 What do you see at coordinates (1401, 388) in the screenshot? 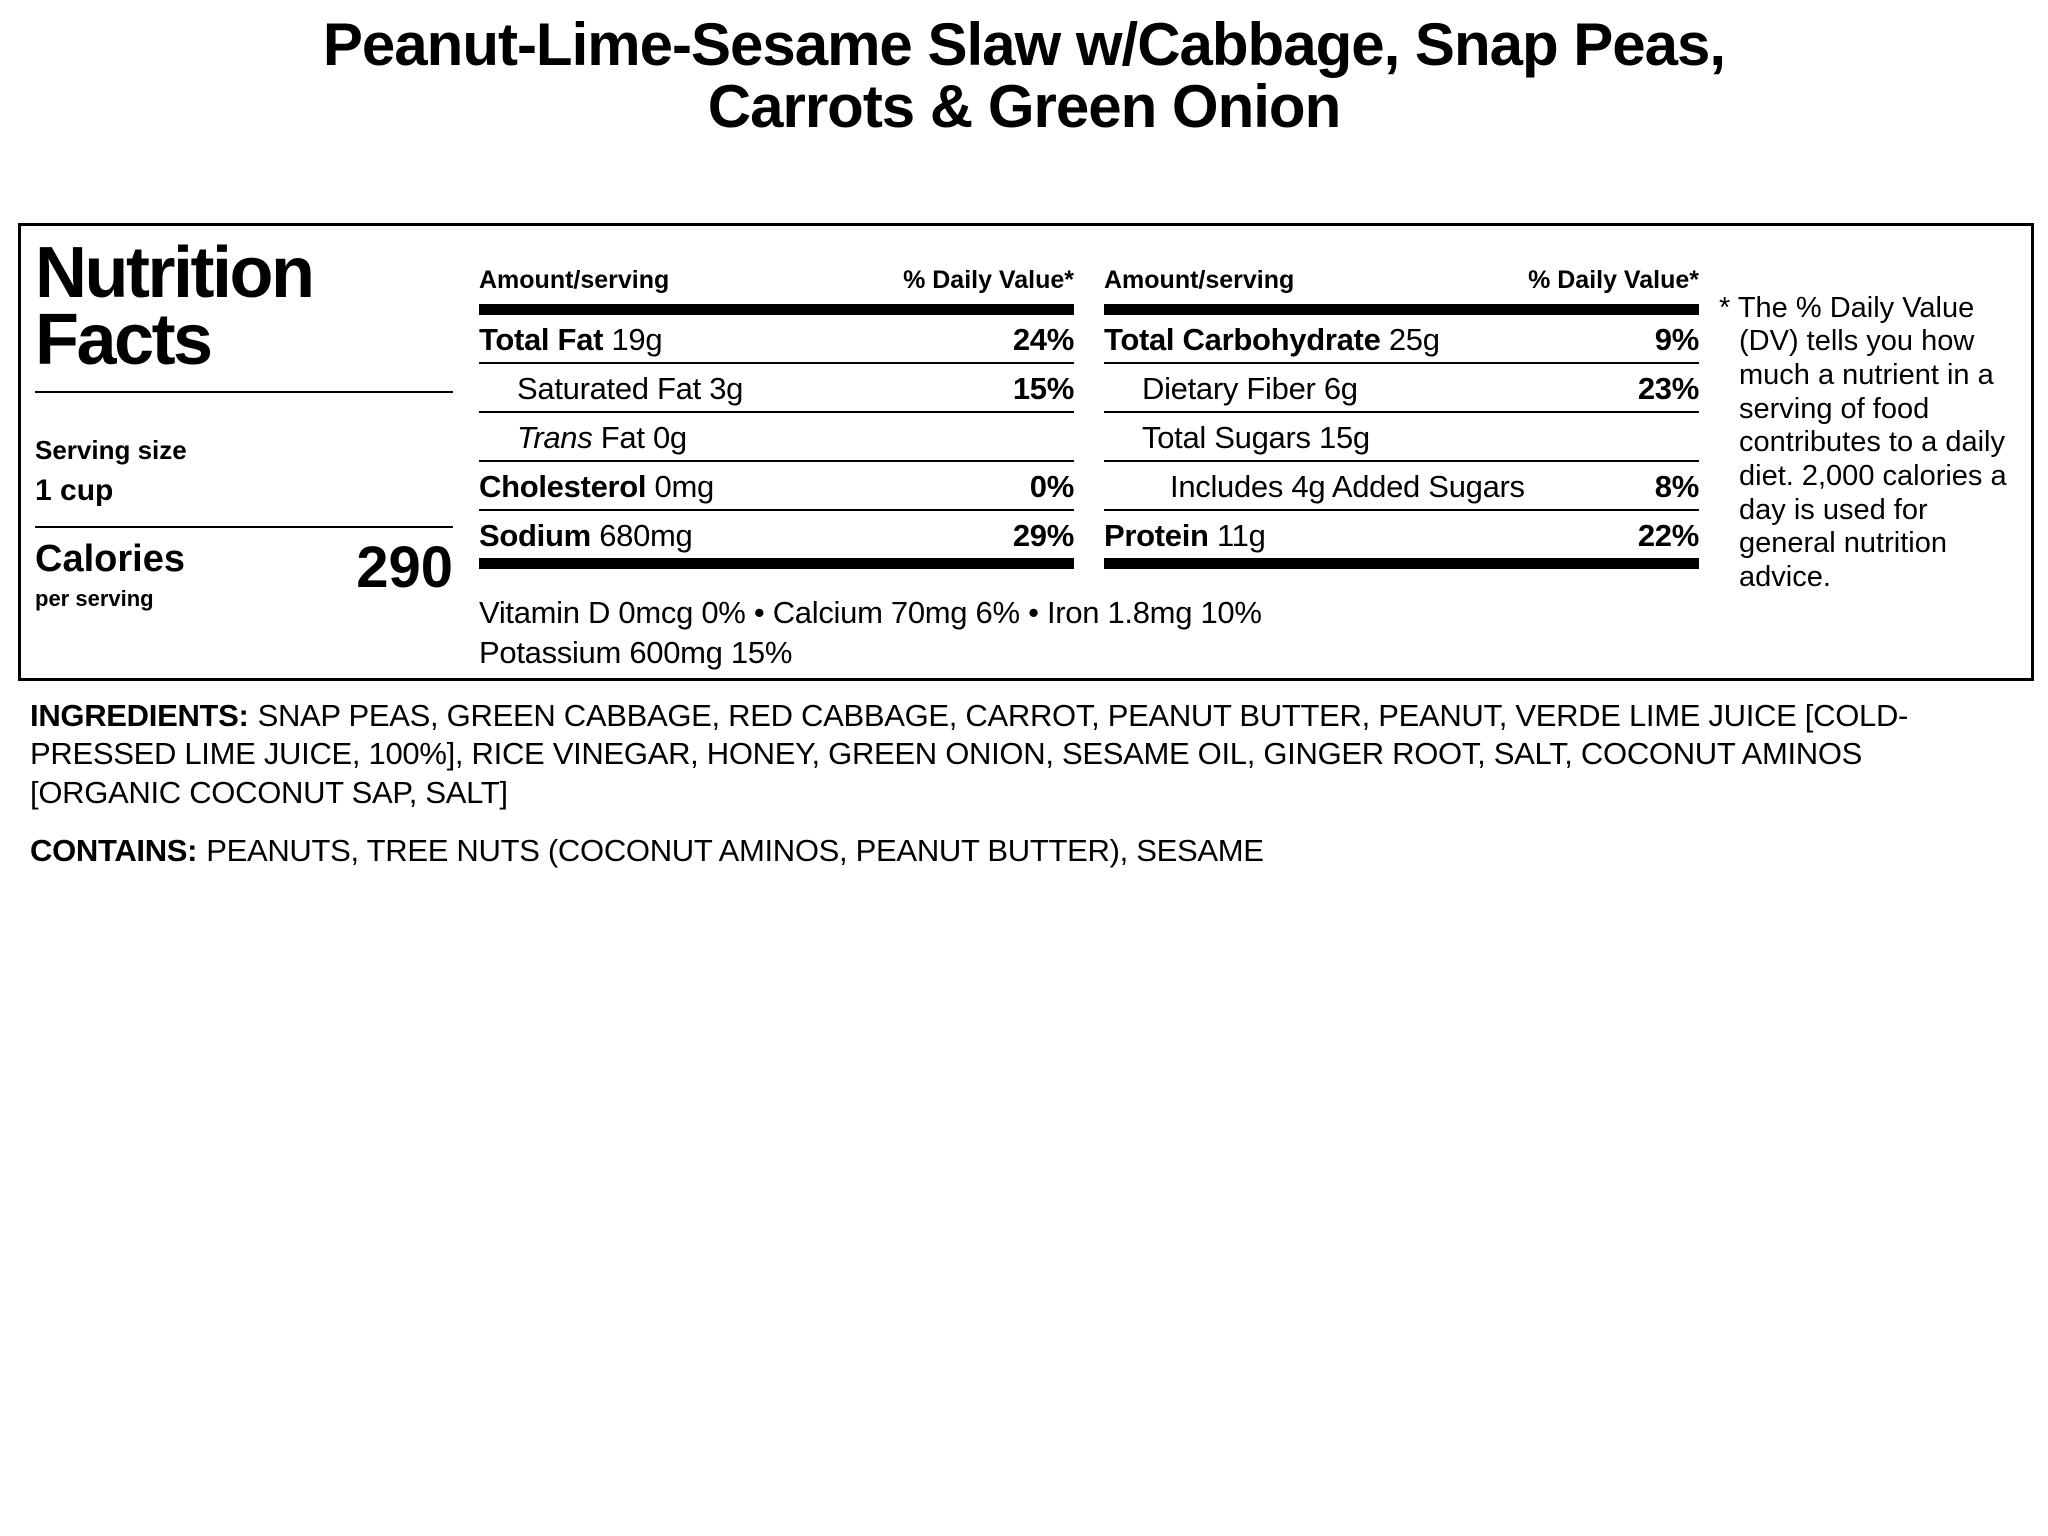
I see `nutrient-row-dietary-fiber: Dietary Fiber 6g 23%` at bounding box center [1401, 388].